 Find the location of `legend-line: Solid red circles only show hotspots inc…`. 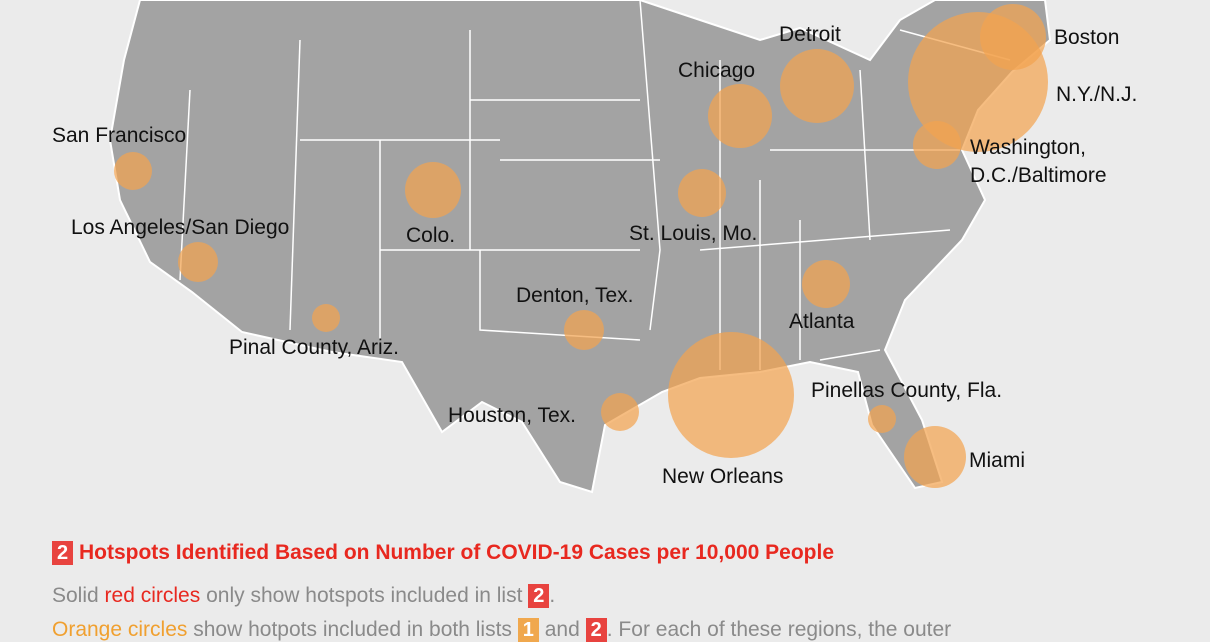

legend-line: Solid red circles only show hotspots inc… is located at coordinates (303, 596).